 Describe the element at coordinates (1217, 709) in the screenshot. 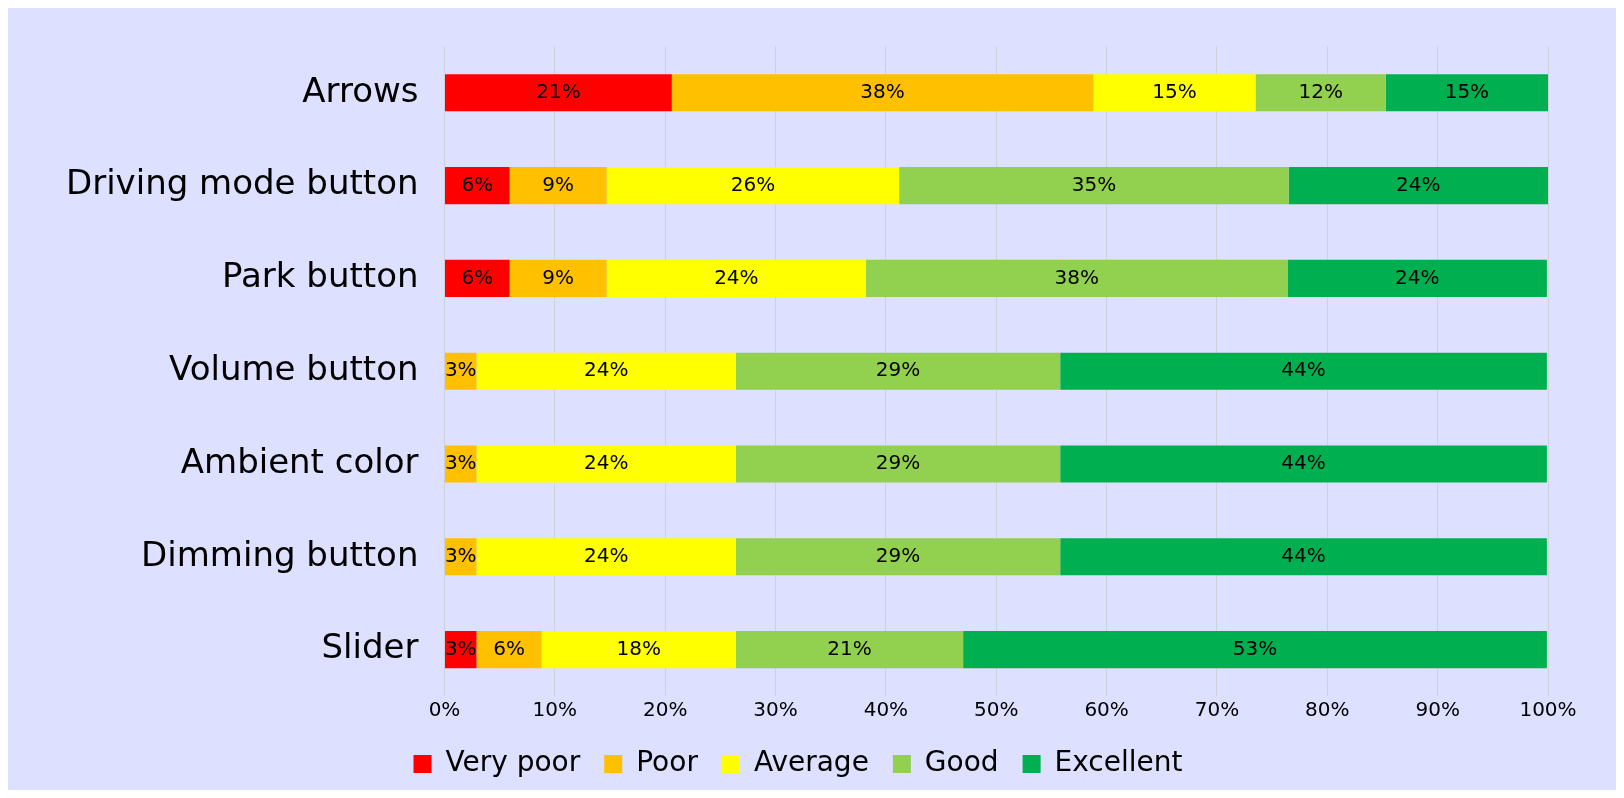

I see `x-tick-label: 70%` at that location.